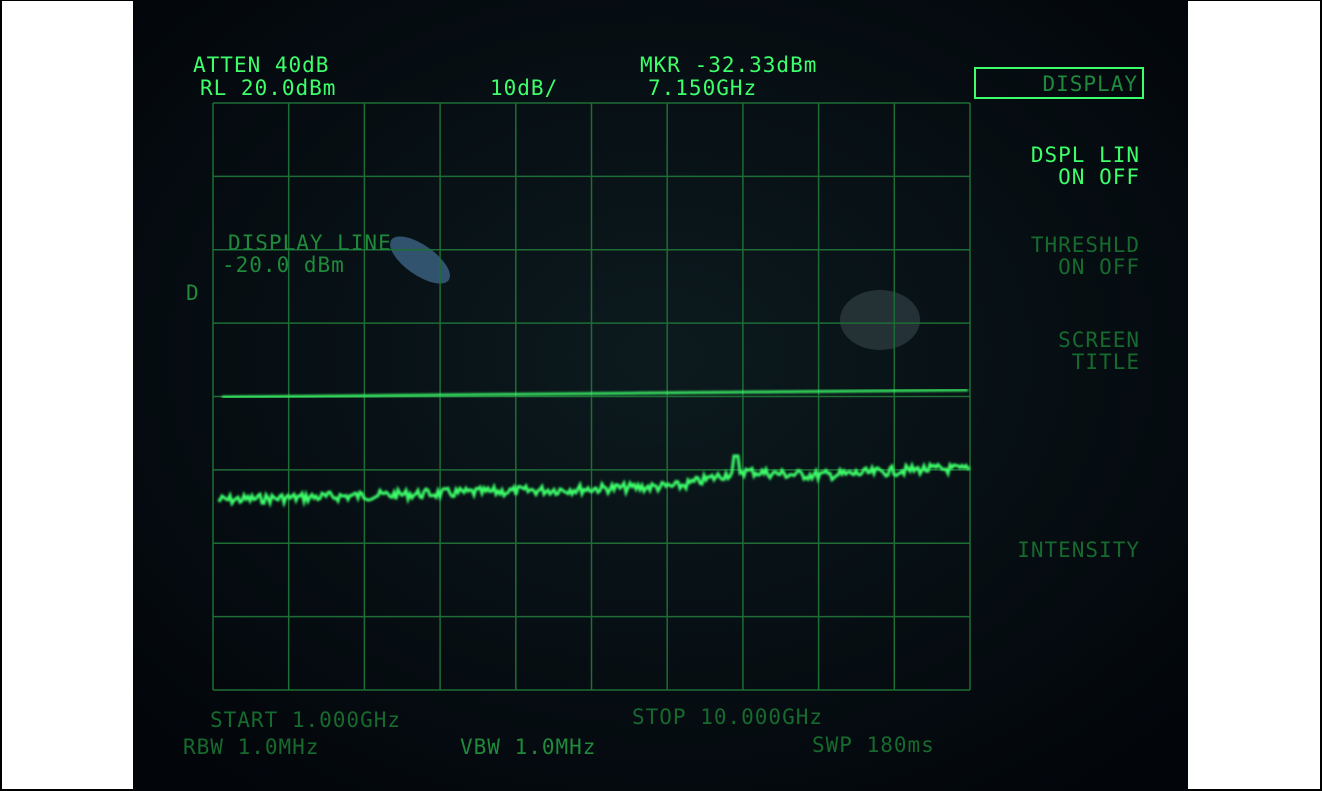 The width and height of the screenshot is (1323, 791). I want to click on softkey-title-box, so click(1059, 83).